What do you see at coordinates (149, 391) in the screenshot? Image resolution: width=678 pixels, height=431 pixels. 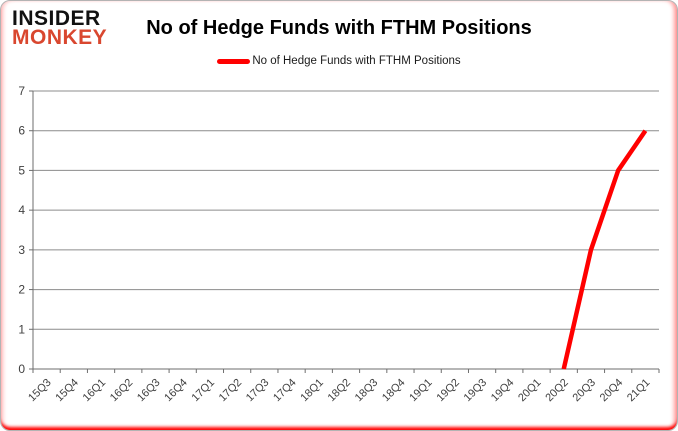 I see `x-axis-label-16Q3: 16Q3` at bounding box center [149, 391].